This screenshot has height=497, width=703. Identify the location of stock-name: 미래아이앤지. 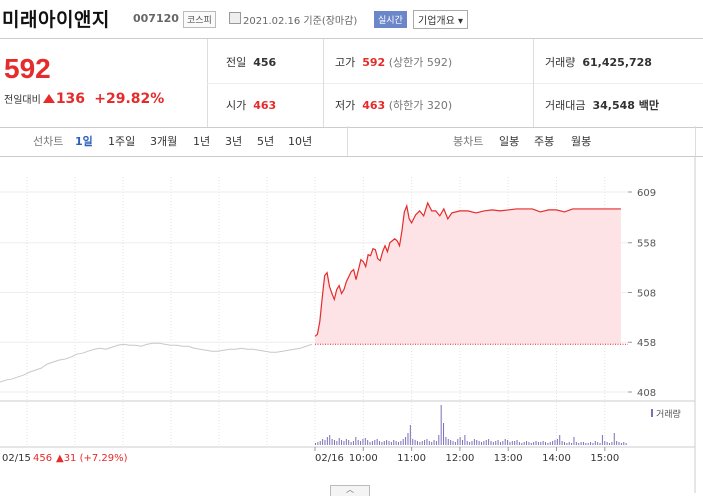
(56, 20).